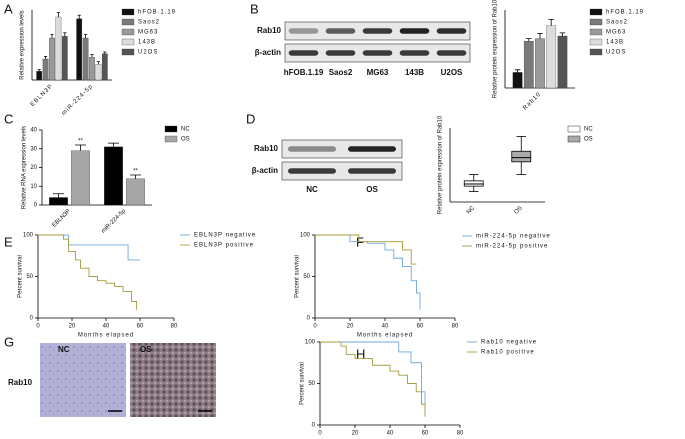 The image size is (685, 439). I want to click on x-tick-label: EBLN3P, so click(42, 95).